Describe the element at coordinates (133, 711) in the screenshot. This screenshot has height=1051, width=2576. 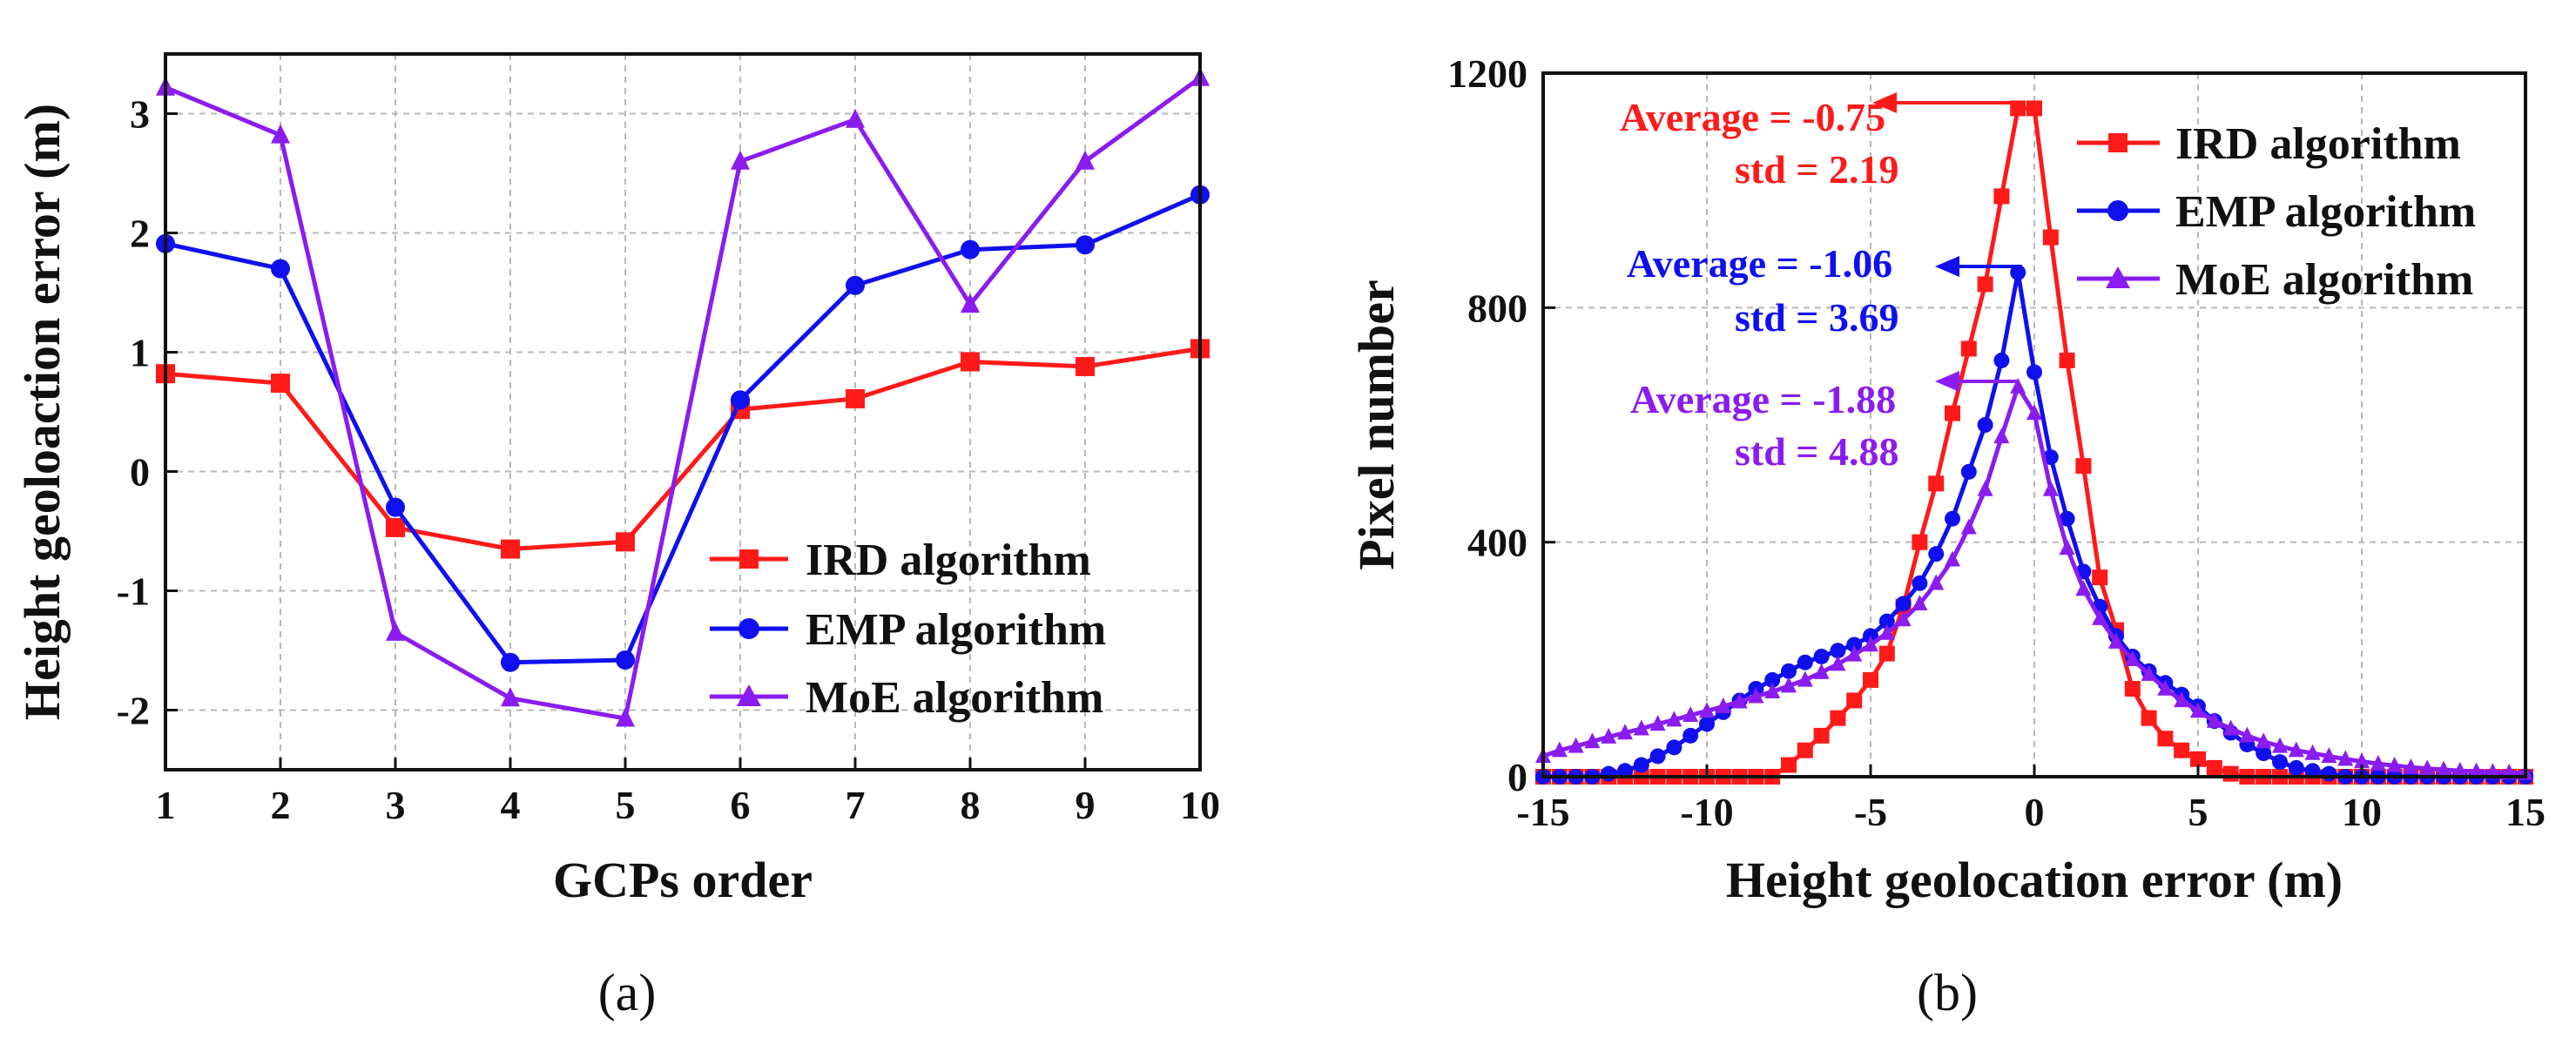
I see `y-tick-label: -2` at that location.